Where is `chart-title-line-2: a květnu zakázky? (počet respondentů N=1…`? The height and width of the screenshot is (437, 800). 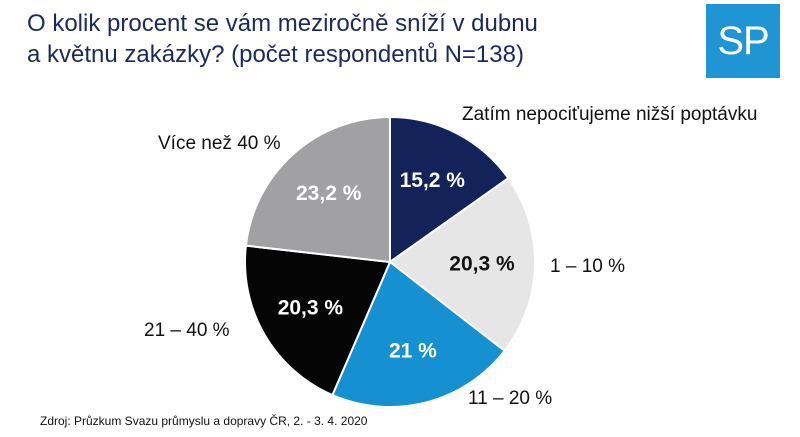
chart-title-line-2: a květnu zakázky? (počet respondentů N=1… is located at coordinates (275, 54).